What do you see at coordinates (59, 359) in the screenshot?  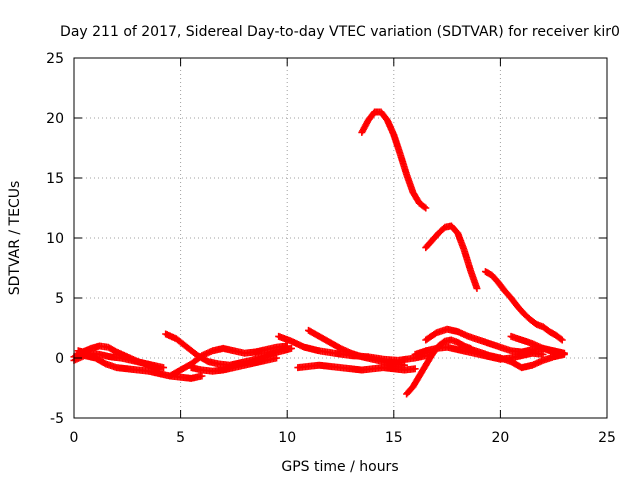 I see `y-tick-label: 0` at bounding box center [59, 359].